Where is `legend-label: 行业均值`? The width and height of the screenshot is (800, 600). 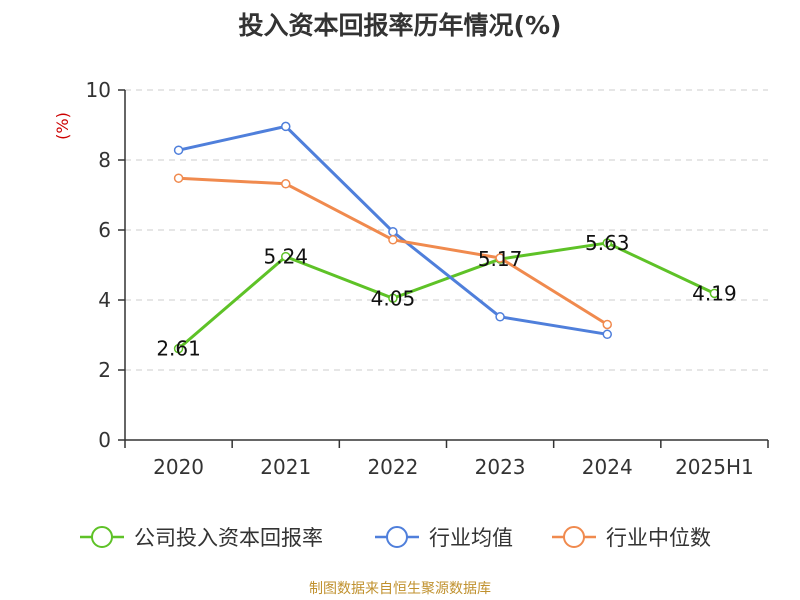
legend-label: 行业均值 is located at coordinates (471, 538).